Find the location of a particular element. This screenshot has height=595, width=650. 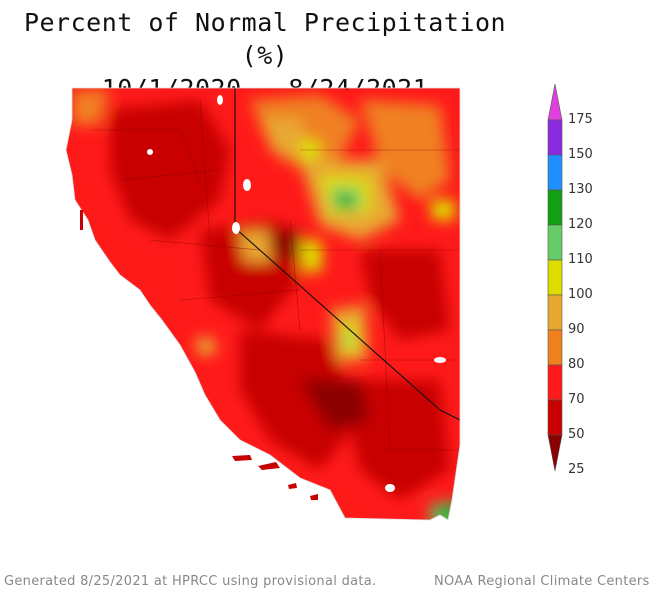

legend-label: 25 is located at coordinates (576, 469).